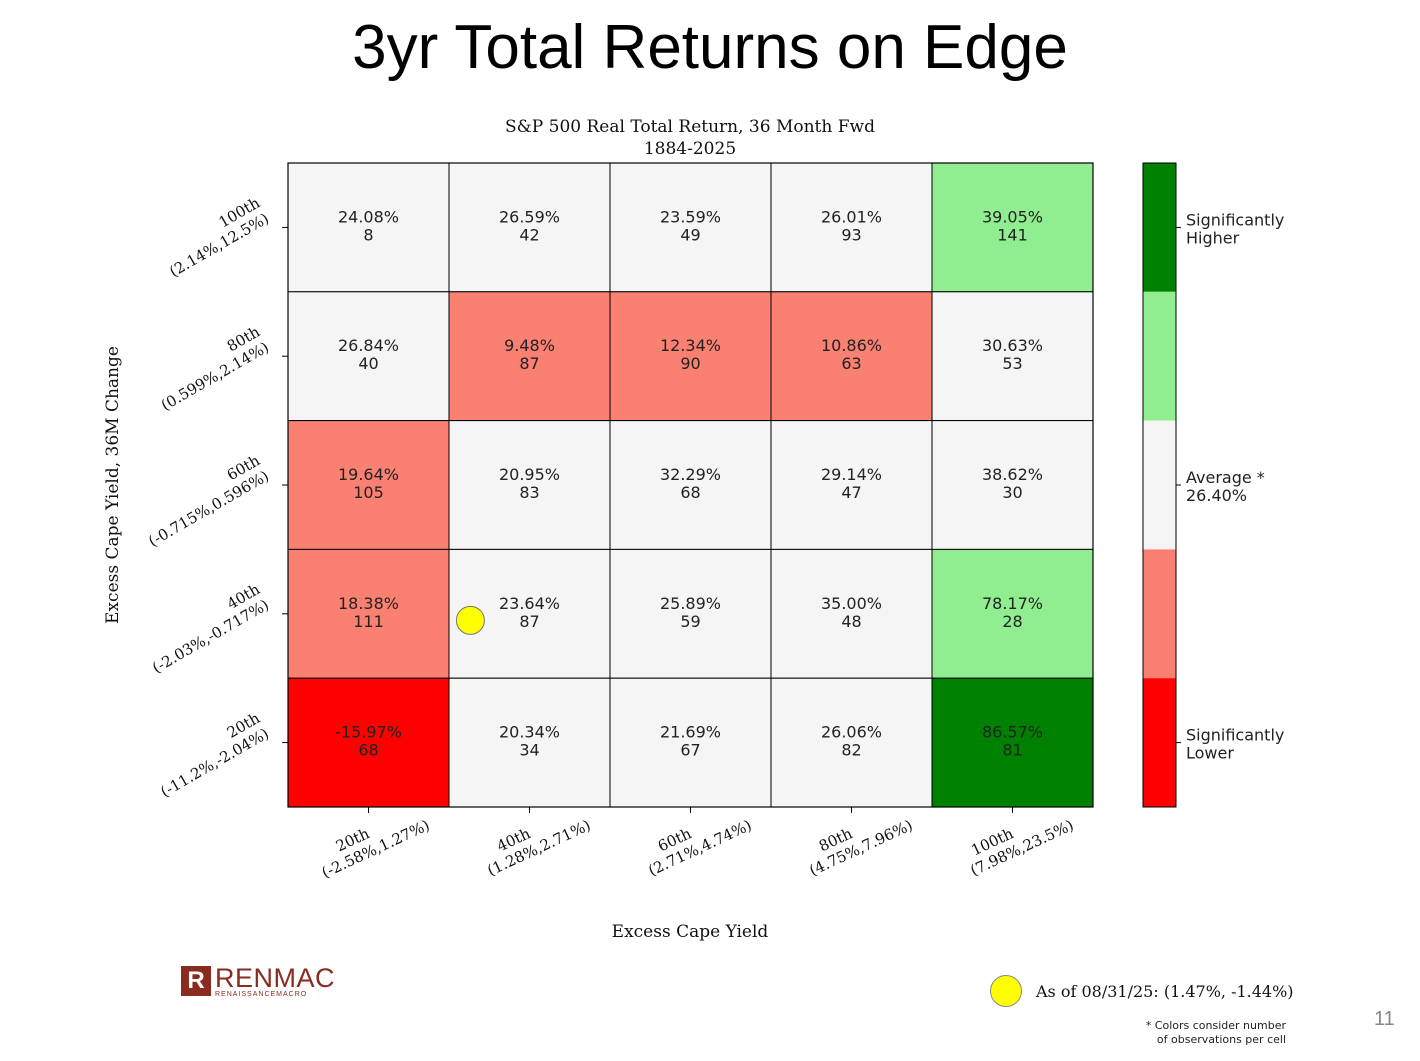 Image resolution: width=1420 pixels, height=1061 pixels. Describe the element at coordinates (851, 363) in the screenshot. I see `cell-count: 63` at that location.